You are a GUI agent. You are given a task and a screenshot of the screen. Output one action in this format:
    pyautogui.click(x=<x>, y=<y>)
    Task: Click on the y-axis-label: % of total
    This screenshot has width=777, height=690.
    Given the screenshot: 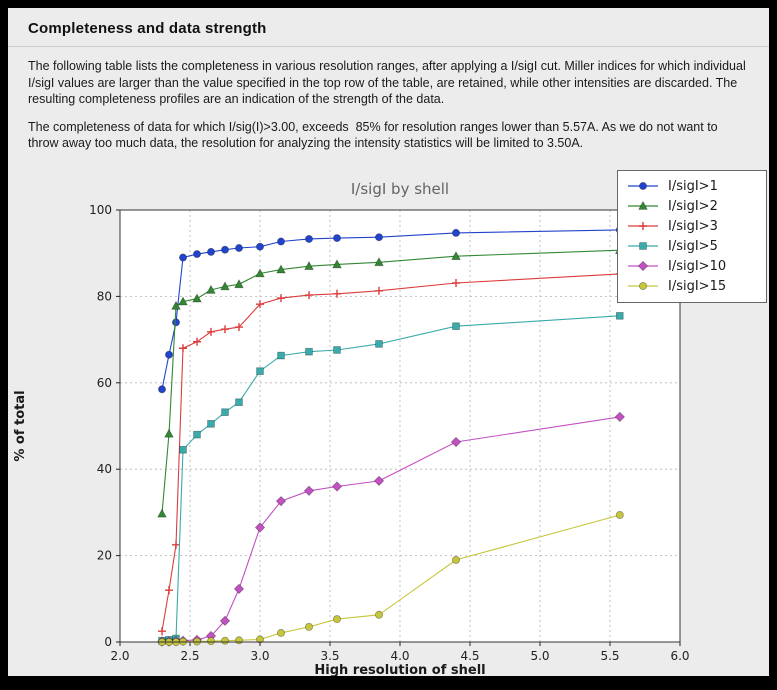 What is the action you would take?
    pyautogui.click(x=20, y=425)
    